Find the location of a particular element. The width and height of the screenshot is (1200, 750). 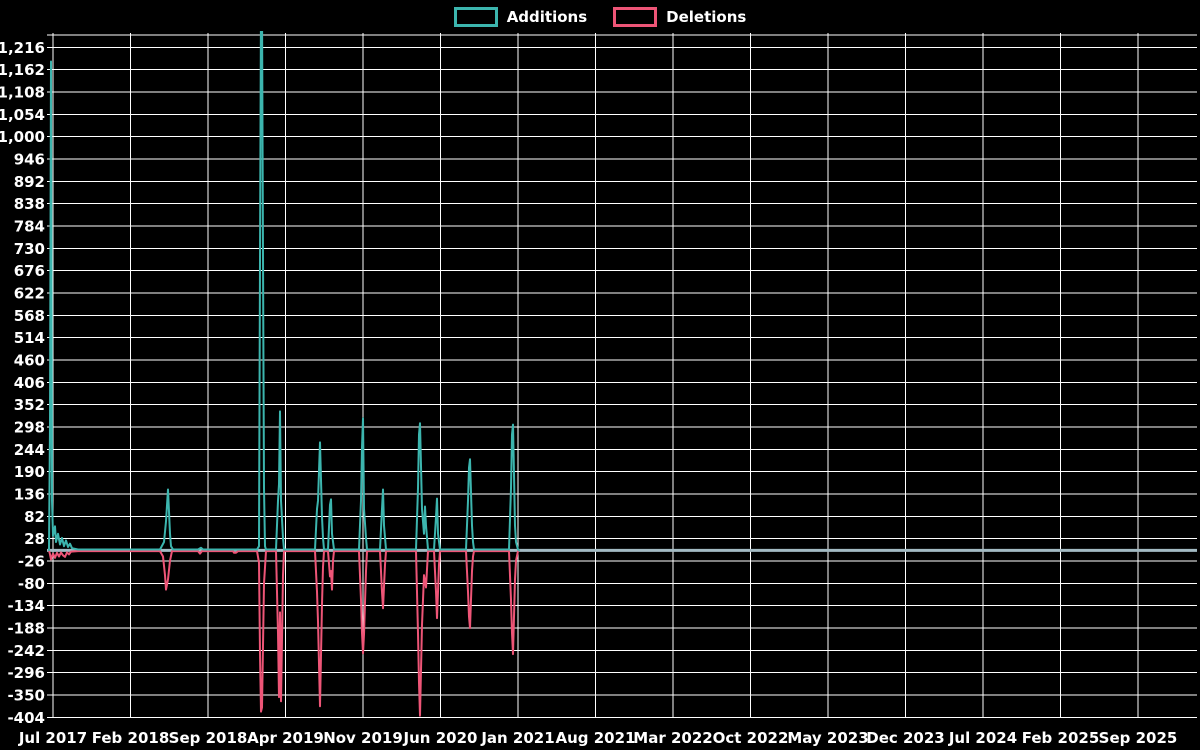

y-tick-label: 460 is located at coordinates (29, 361).